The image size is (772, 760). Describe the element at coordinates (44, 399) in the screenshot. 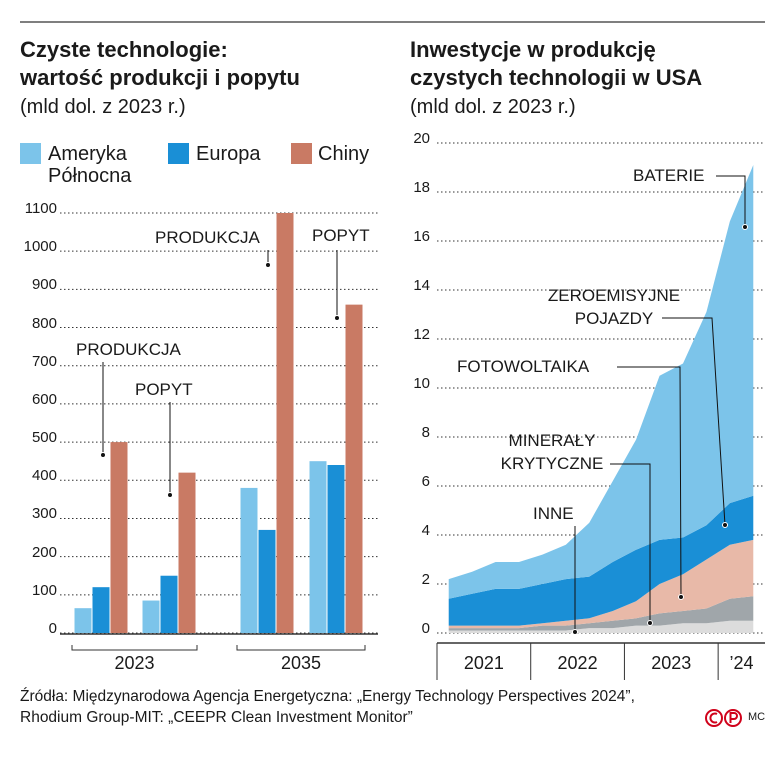

I see `y-tick-label: 600` at that location.